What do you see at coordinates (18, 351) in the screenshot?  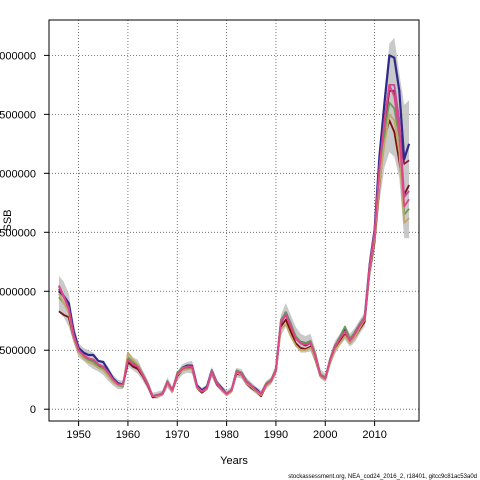 I see `y-tick-label: 500000` at bounding box center [18, 351].